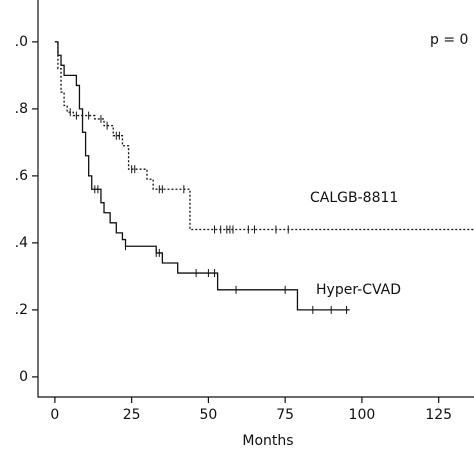  I want to click on x-tick-label: 25, so click(132, 415).